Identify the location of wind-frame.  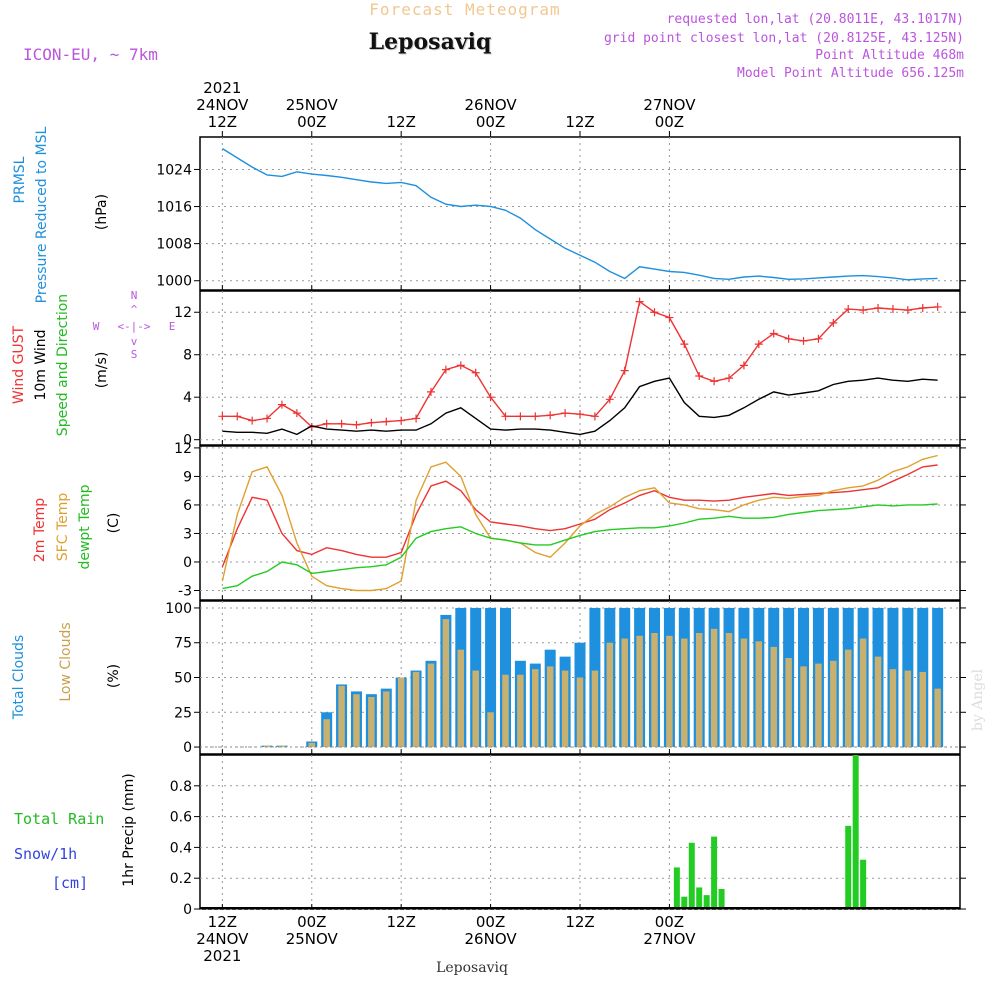
(580, 368).